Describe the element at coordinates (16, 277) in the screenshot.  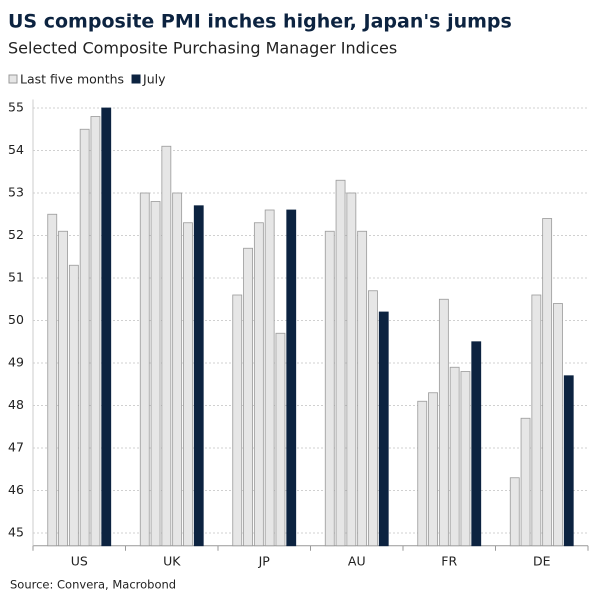
I see `y-tick-label: 51` at that location.